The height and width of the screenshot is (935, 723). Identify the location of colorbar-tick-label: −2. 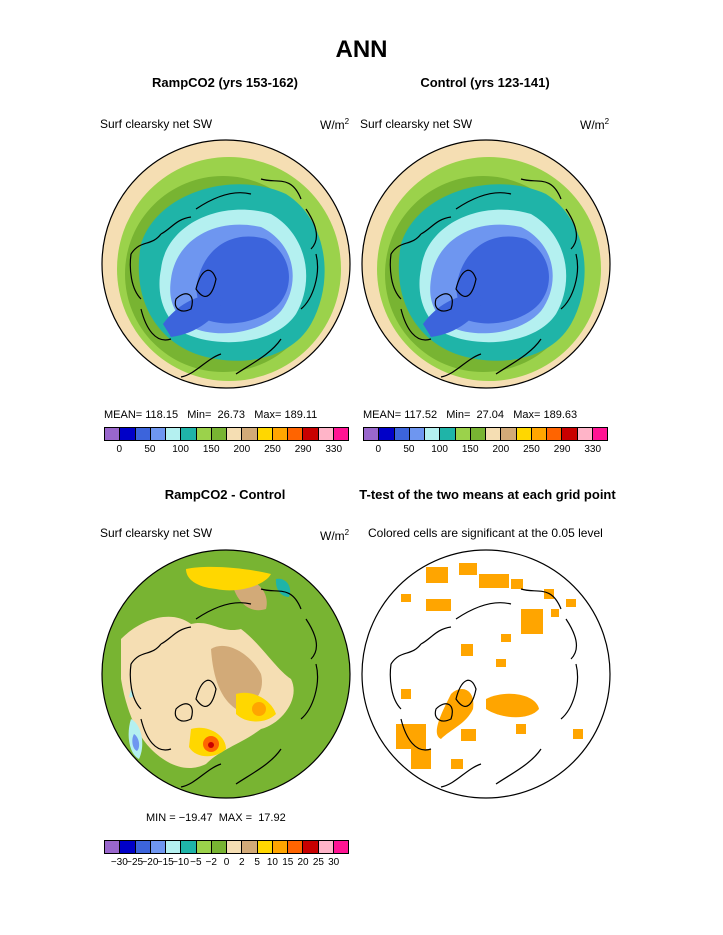
(211, 862).